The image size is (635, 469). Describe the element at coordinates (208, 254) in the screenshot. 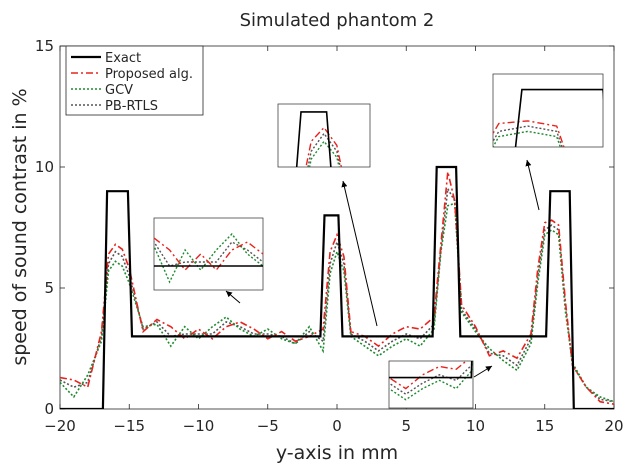

I see `inset-zoom-left` at that location.